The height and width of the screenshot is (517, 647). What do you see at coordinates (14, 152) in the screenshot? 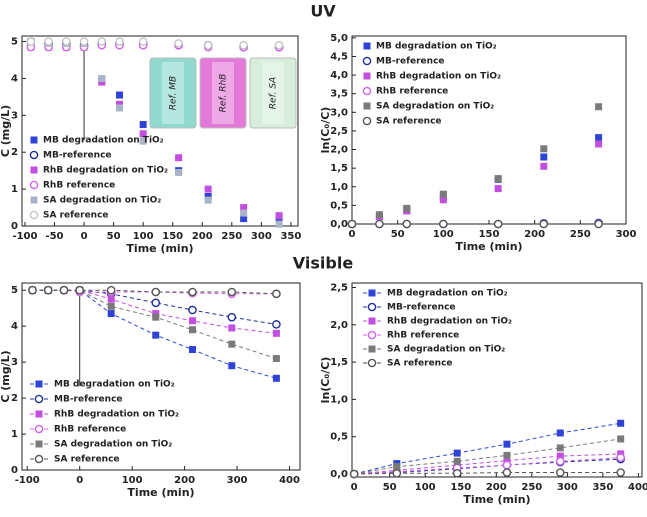
I see `y-tick-label: 2` at bounding box center [14, 152].